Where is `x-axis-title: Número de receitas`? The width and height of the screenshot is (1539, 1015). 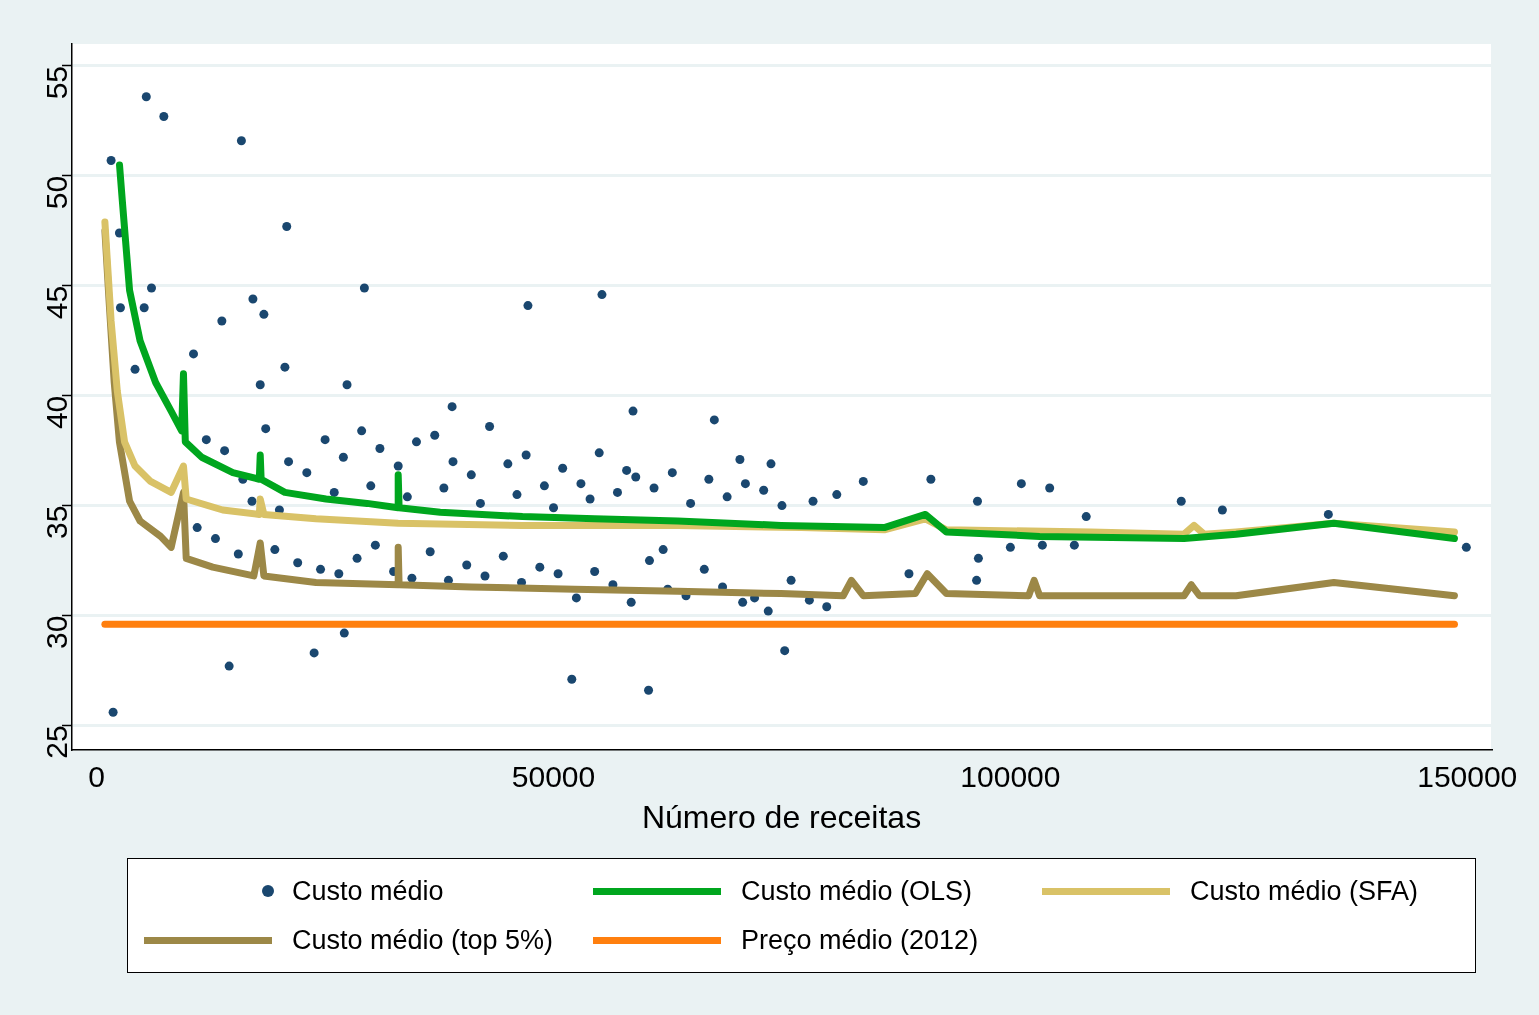
x-axis-title: Número de receitas is located at coordinates (781, 816).